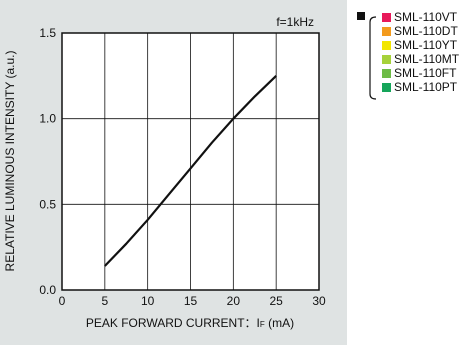 This screenshot has width=470, height=350. What do you see at coordinates (367, 56) in the screenshot?
I see `legend-graphics` at bounding box center [367, 56].